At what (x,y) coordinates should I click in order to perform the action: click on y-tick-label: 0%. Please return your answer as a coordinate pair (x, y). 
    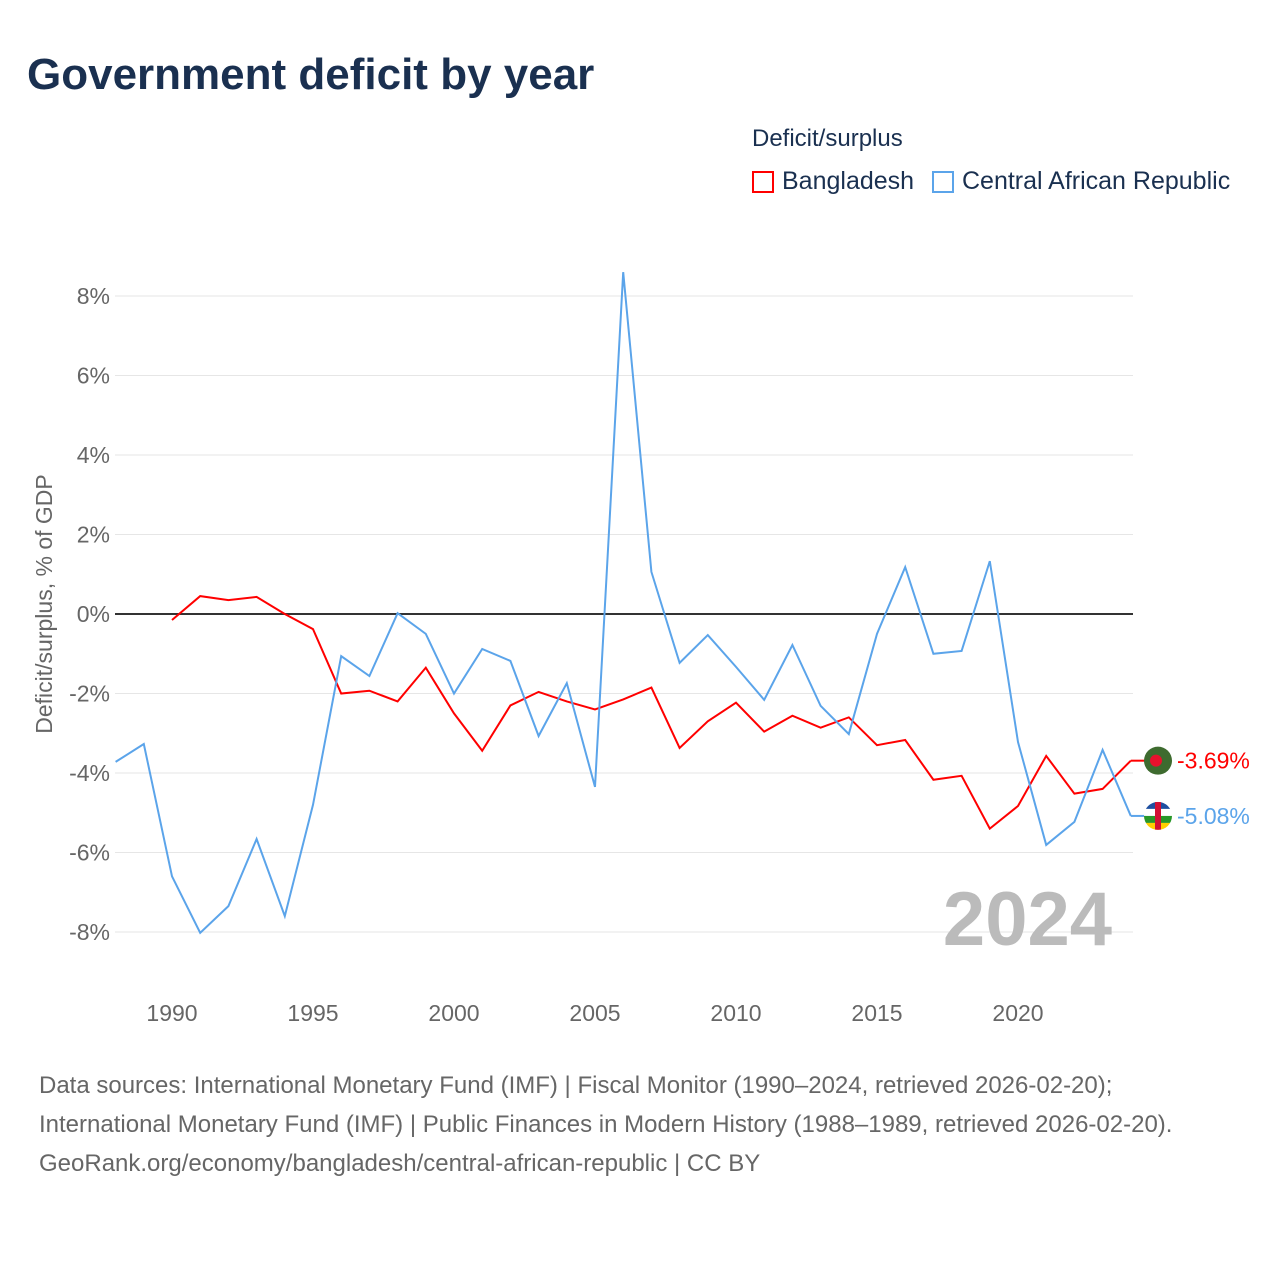
    Looking at the image, I should click on (93, 614).